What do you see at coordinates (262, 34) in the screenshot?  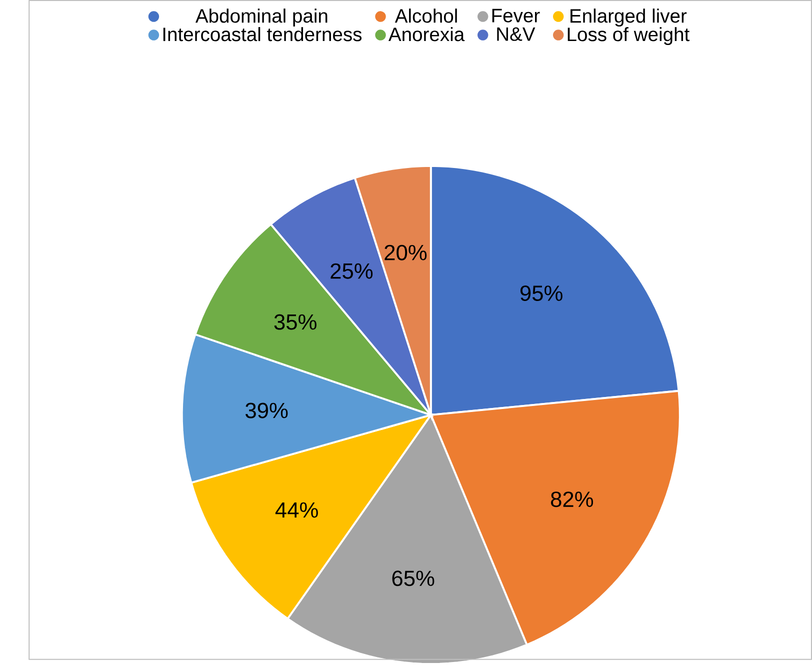 I see `legend-label: Intercoastal tenderness` at bounding box center [262, 34].